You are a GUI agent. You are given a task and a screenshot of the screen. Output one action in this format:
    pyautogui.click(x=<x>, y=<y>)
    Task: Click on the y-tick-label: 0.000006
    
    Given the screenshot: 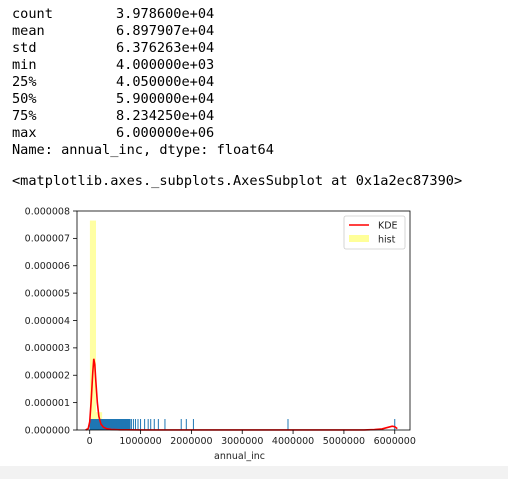 What is the action you would take?
    pyautogui.click(x=47, y=266)
    